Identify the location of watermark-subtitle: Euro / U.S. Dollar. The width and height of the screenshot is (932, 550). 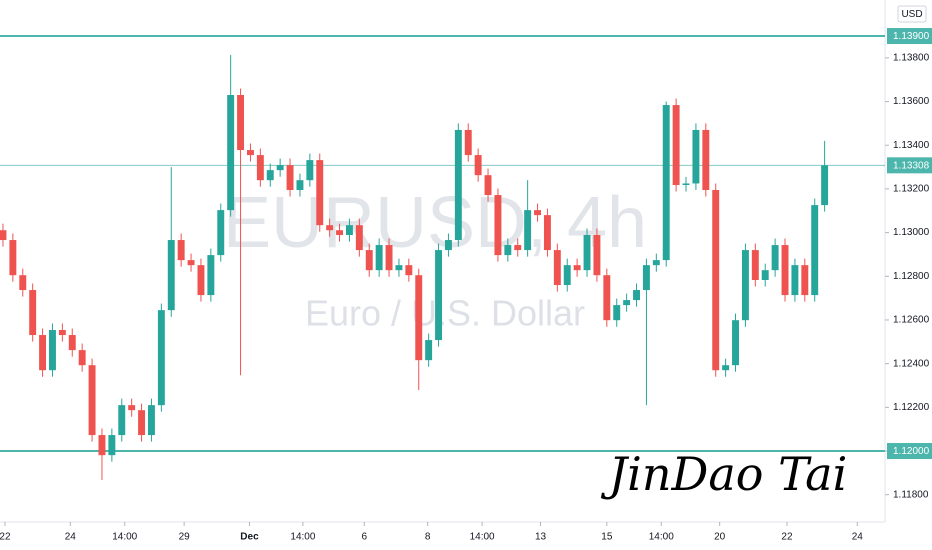
(445, 313).